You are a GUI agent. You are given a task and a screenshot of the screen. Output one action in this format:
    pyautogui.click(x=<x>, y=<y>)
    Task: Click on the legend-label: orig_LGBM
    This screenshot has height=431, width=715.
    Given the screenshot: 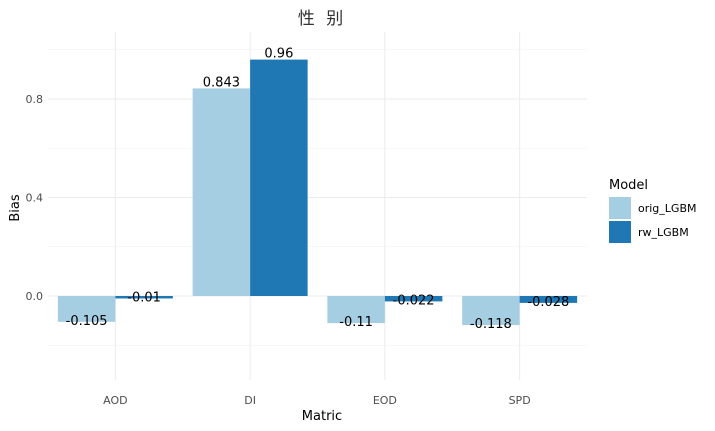 What is the action you would take?
    pyautogui.click(x=667, y=208)
    